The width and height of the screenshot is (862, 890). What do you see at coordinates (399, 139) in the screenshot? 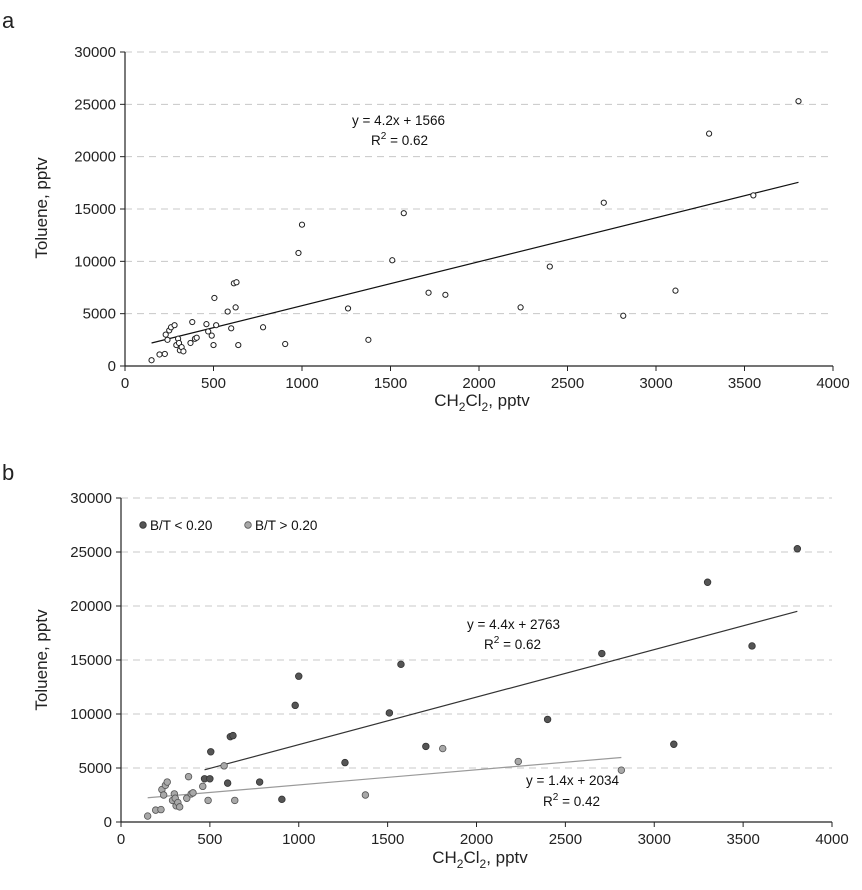
I see `panel-a-trend-r2: R2 = 0.62` at bounding box center [399, 139].